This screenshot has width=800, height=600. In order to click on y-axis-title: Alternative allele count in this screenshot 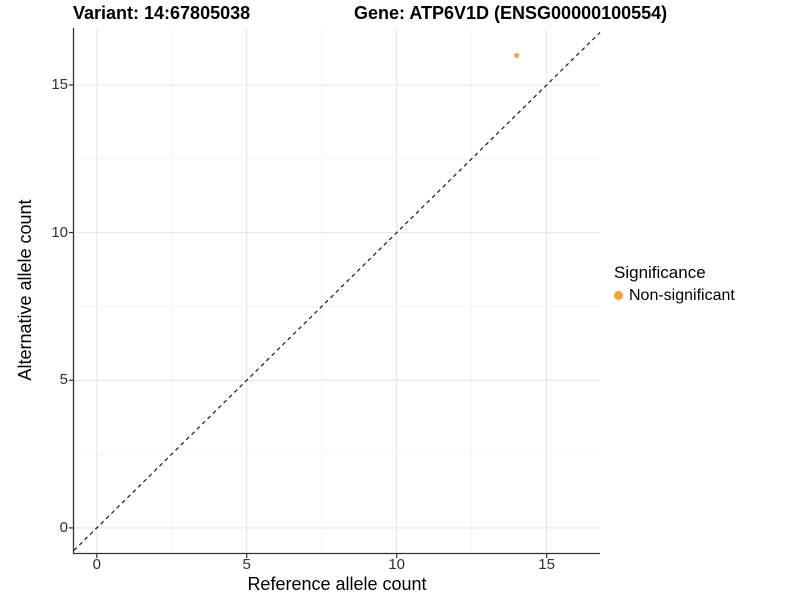, I will do `click(25, 290)`.